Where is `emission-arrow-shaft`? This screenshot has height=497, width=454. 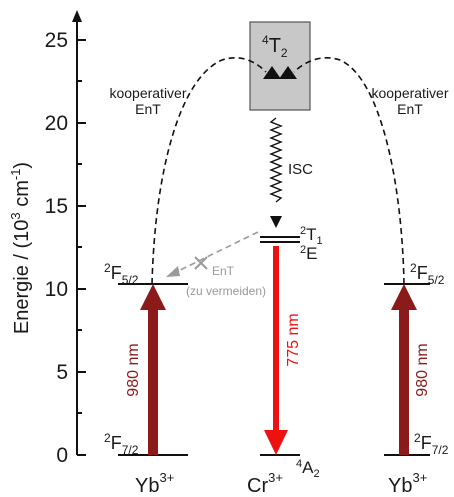
emission-arrow-shaft is located at coordinates (276, 340).